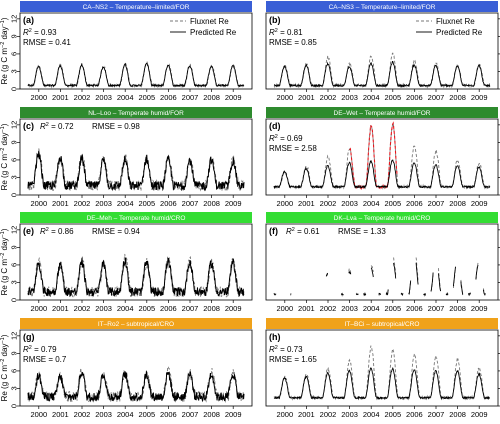  Describe the element at coordinates (116, 231) in the screenshot. I see `panel-e-rmse: RMSE = 0.94` at that location.